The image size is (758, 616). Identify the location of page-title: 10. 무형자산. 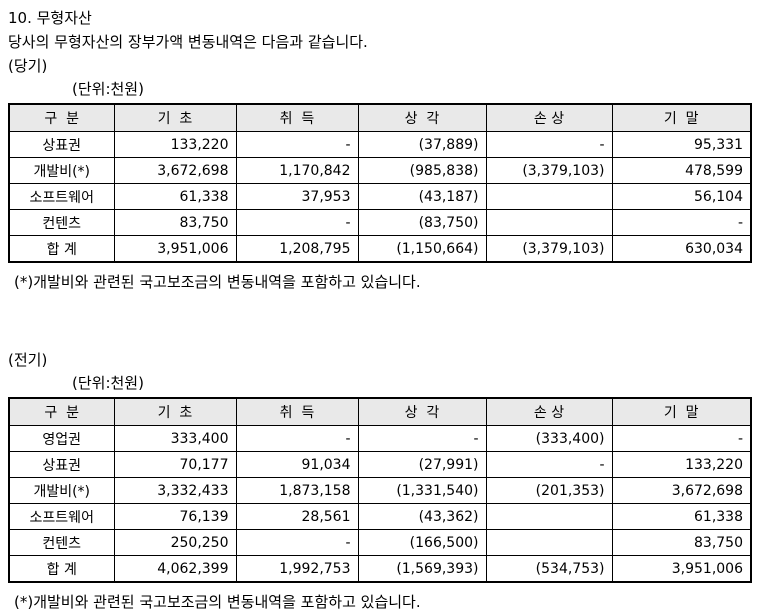
(50, 18).